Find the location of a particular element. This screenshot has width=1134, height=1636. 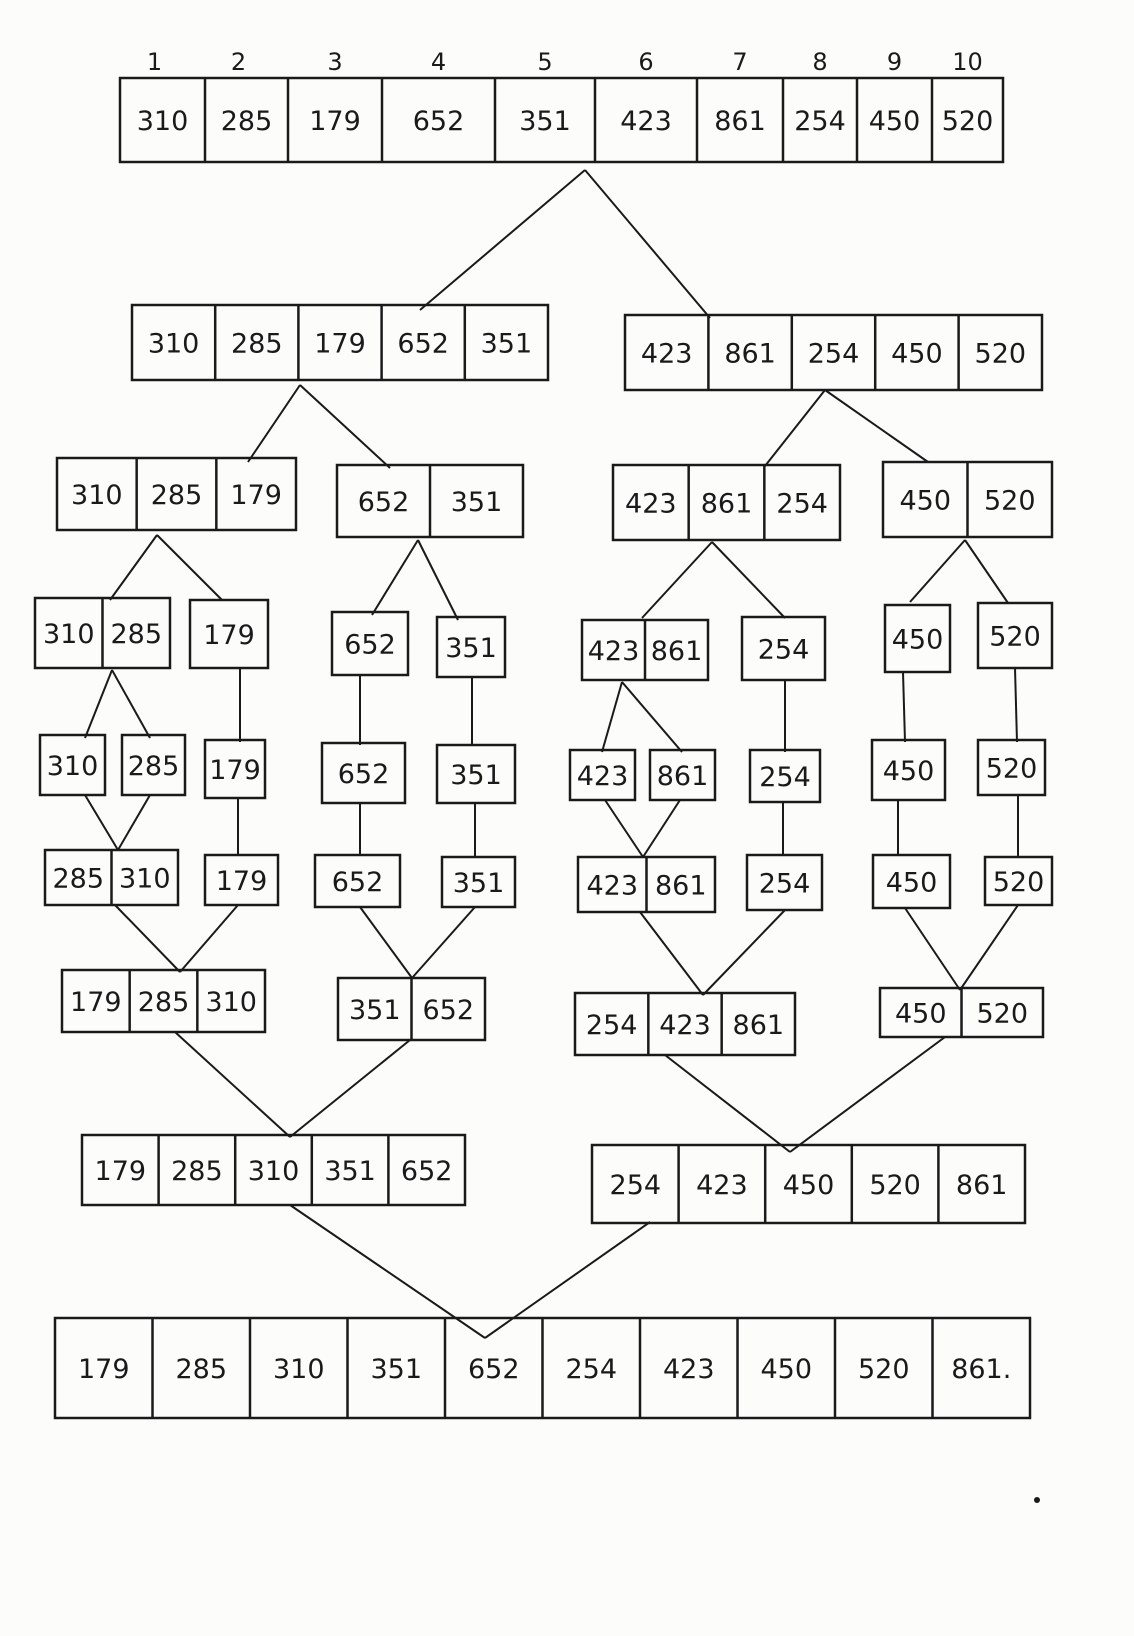

index-label: 4 is located at coordinates (438, 62).